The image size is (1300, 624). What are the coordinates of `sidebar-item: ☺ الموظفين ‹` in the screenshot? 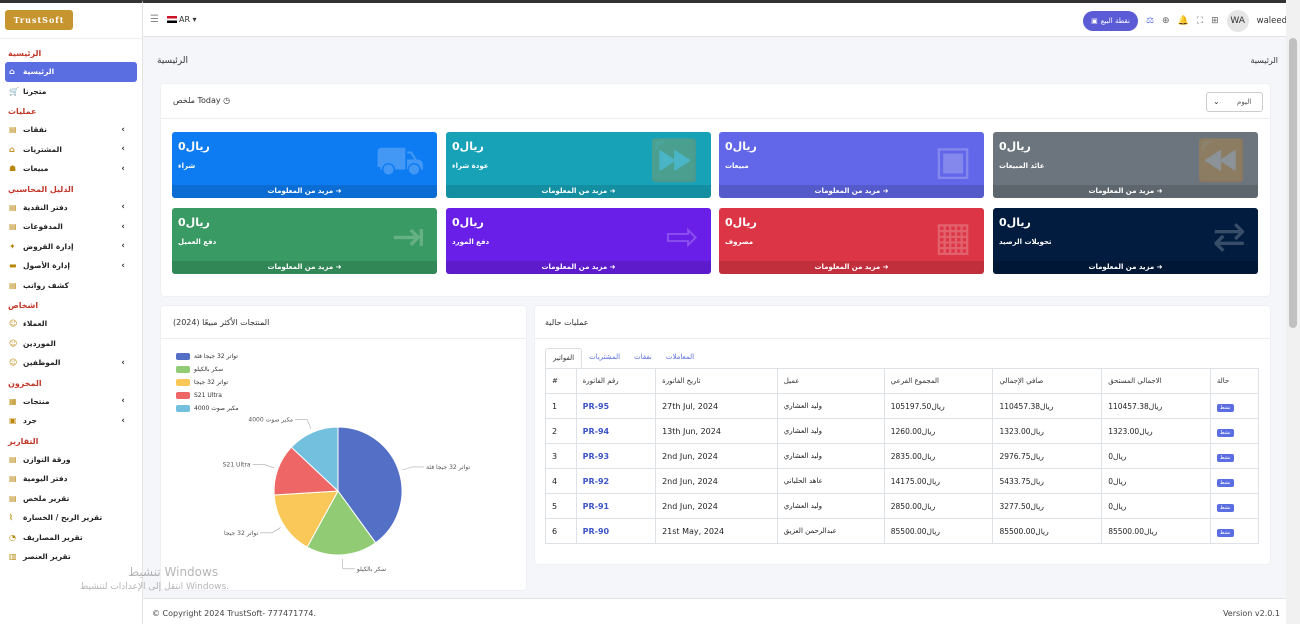 It's located at (71, 363).